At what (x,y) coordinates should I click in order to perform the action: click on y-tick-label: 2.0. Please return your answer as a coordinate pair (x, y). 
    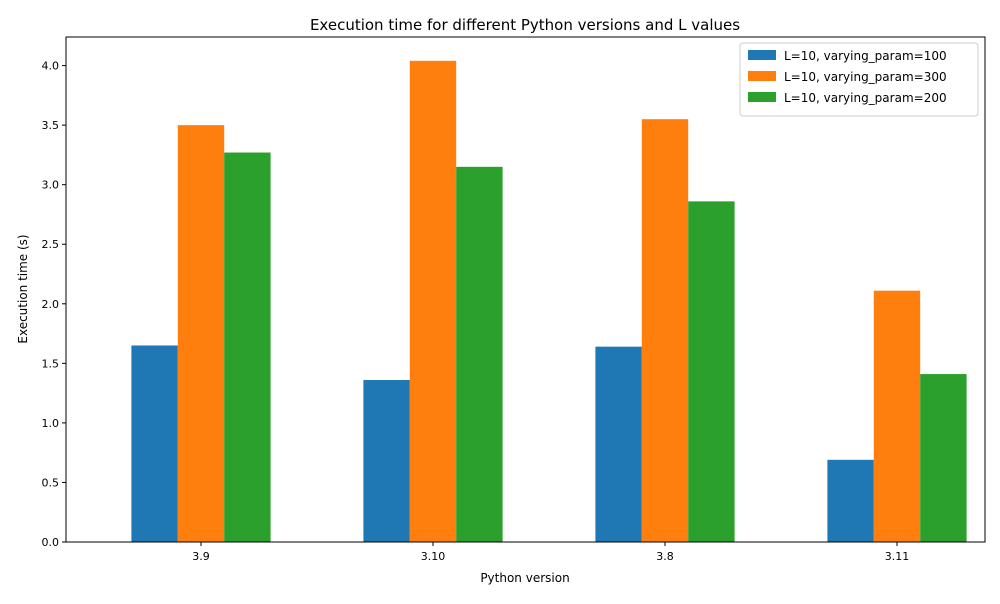
    Looking at the image, I should click on (51, 304).